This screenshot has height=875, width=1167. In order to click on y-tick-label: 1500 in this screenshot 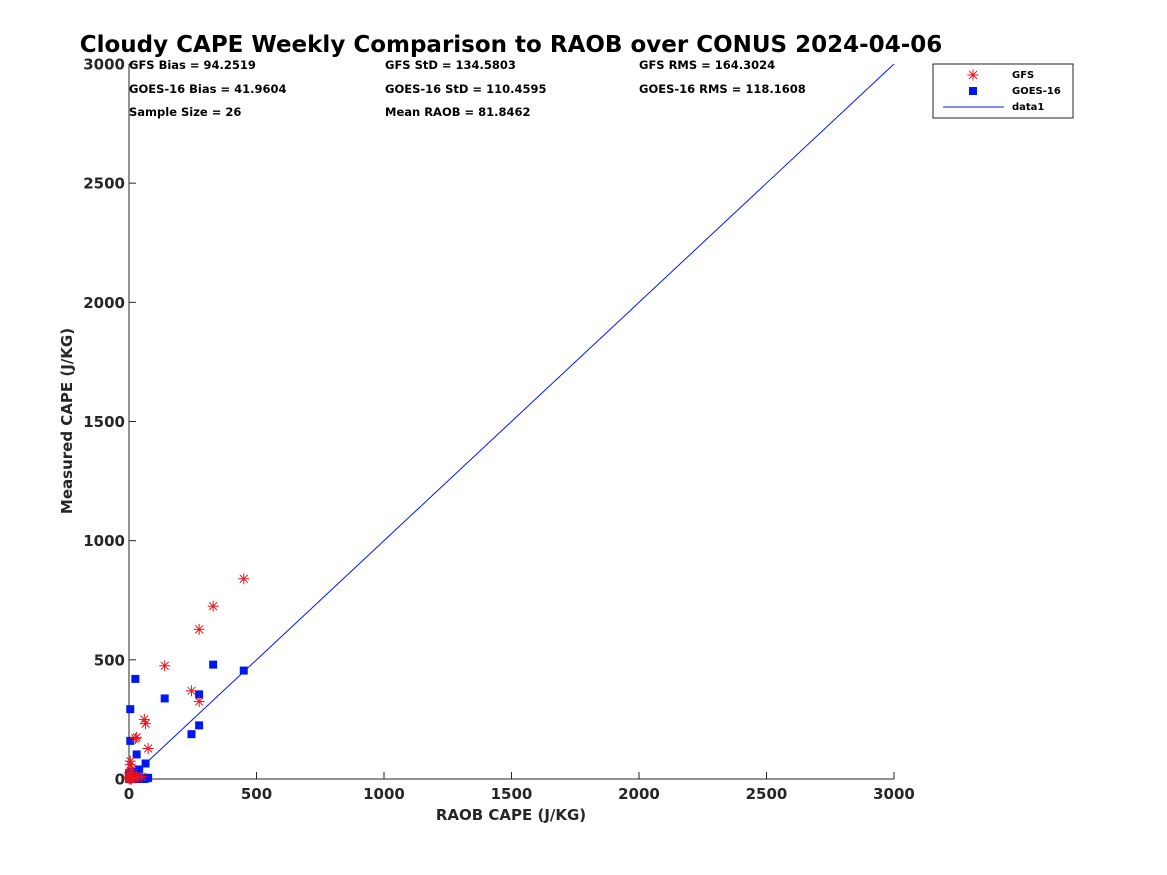, I will do `click(104, 422)`.